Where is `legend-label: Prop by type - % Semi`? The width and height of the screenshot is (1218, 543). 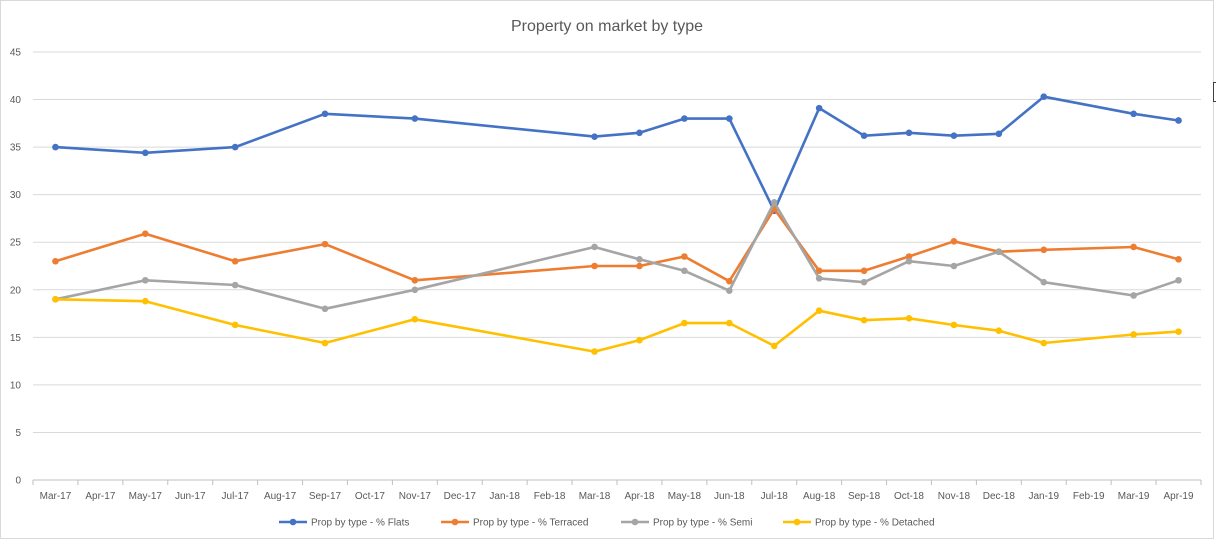 legend-label: Prop by type - % Semi is located at coordinates (702, 523).